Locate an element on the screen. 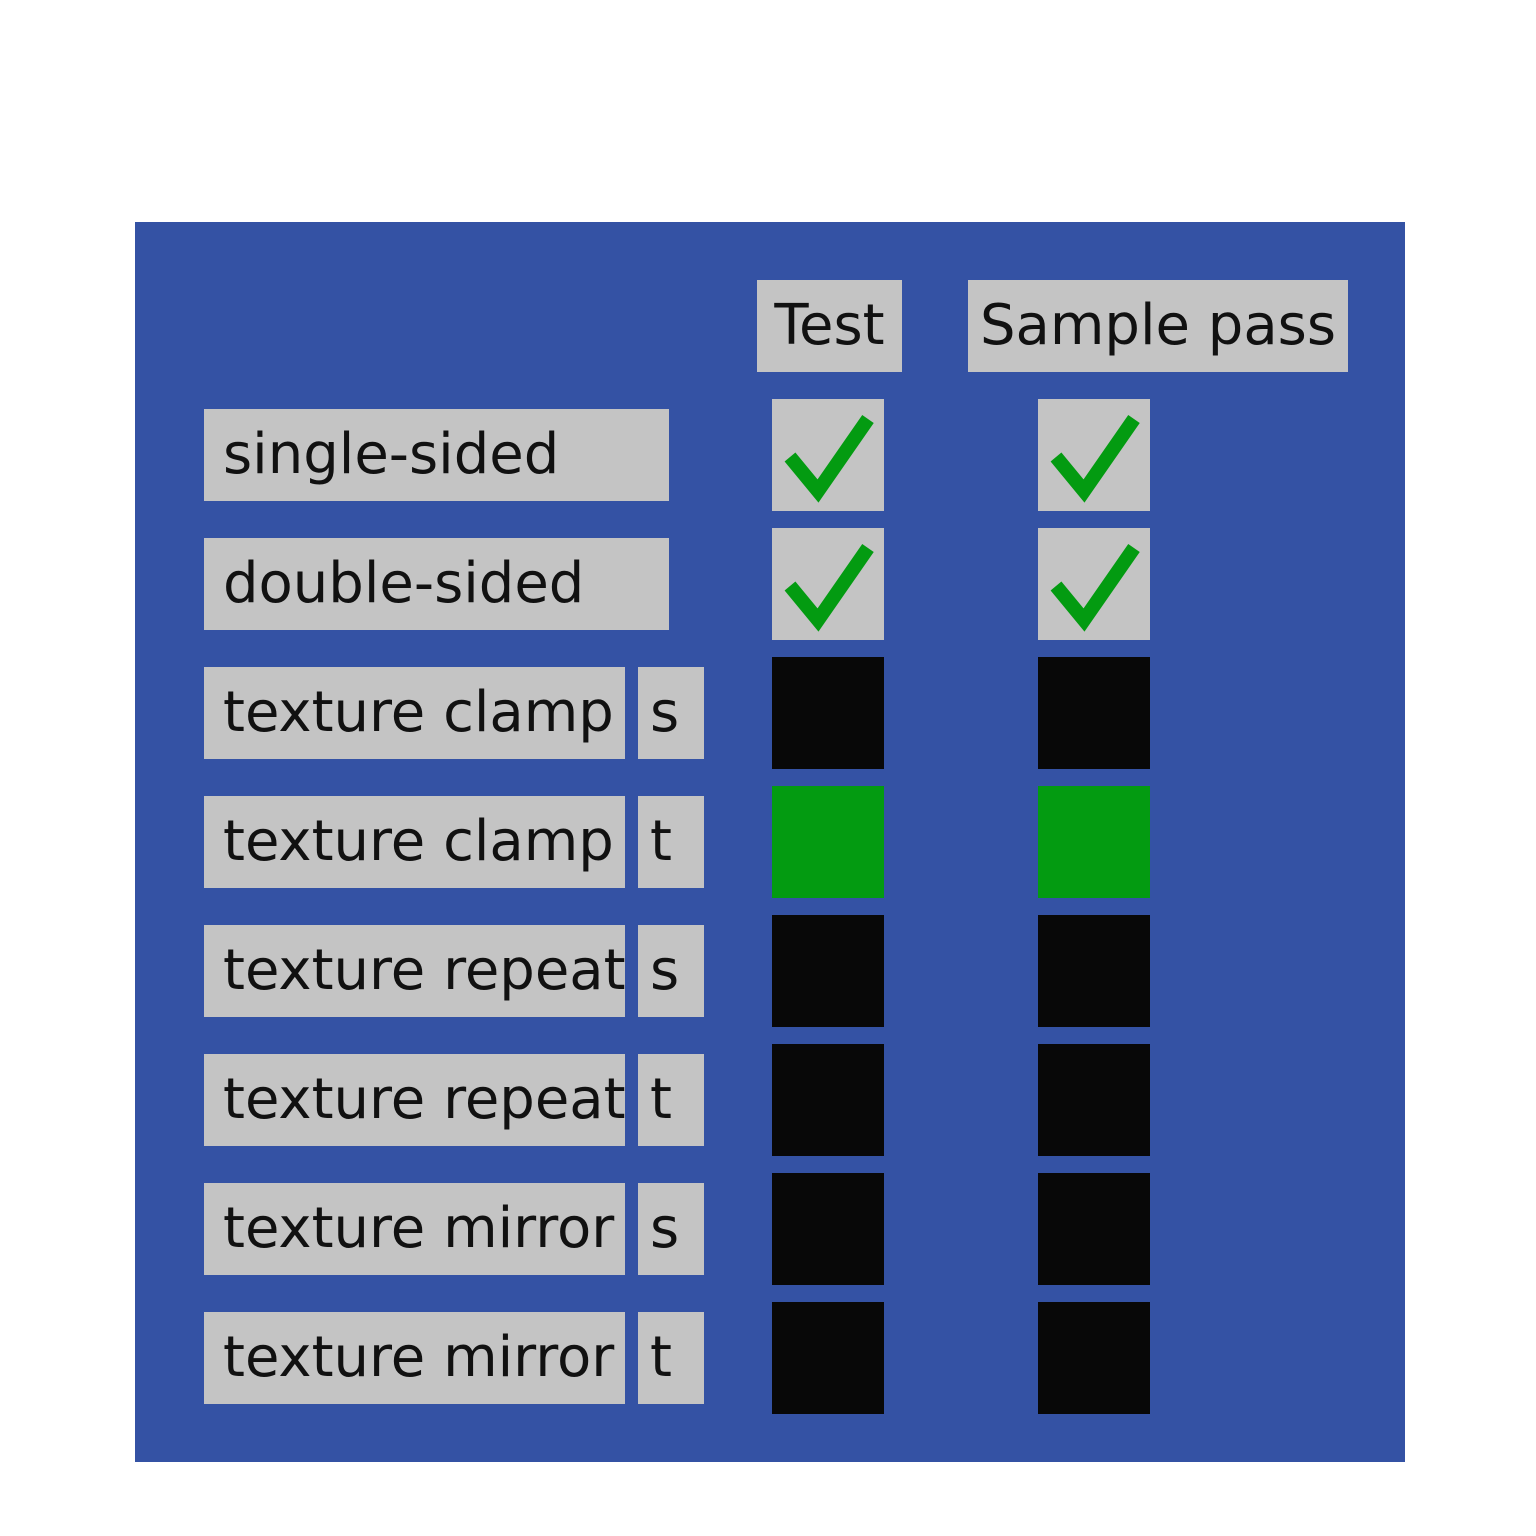 The image size is (1536, 1536). sample-result-green is located at coordinates (1094, 842).